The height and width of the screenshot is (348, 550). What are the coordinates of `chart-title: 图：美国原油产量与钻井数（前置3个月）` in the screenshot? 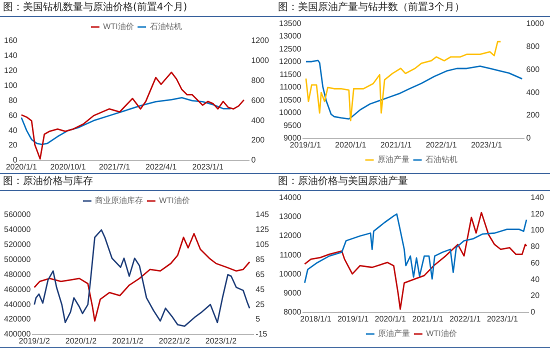 It's located at (412, 8).